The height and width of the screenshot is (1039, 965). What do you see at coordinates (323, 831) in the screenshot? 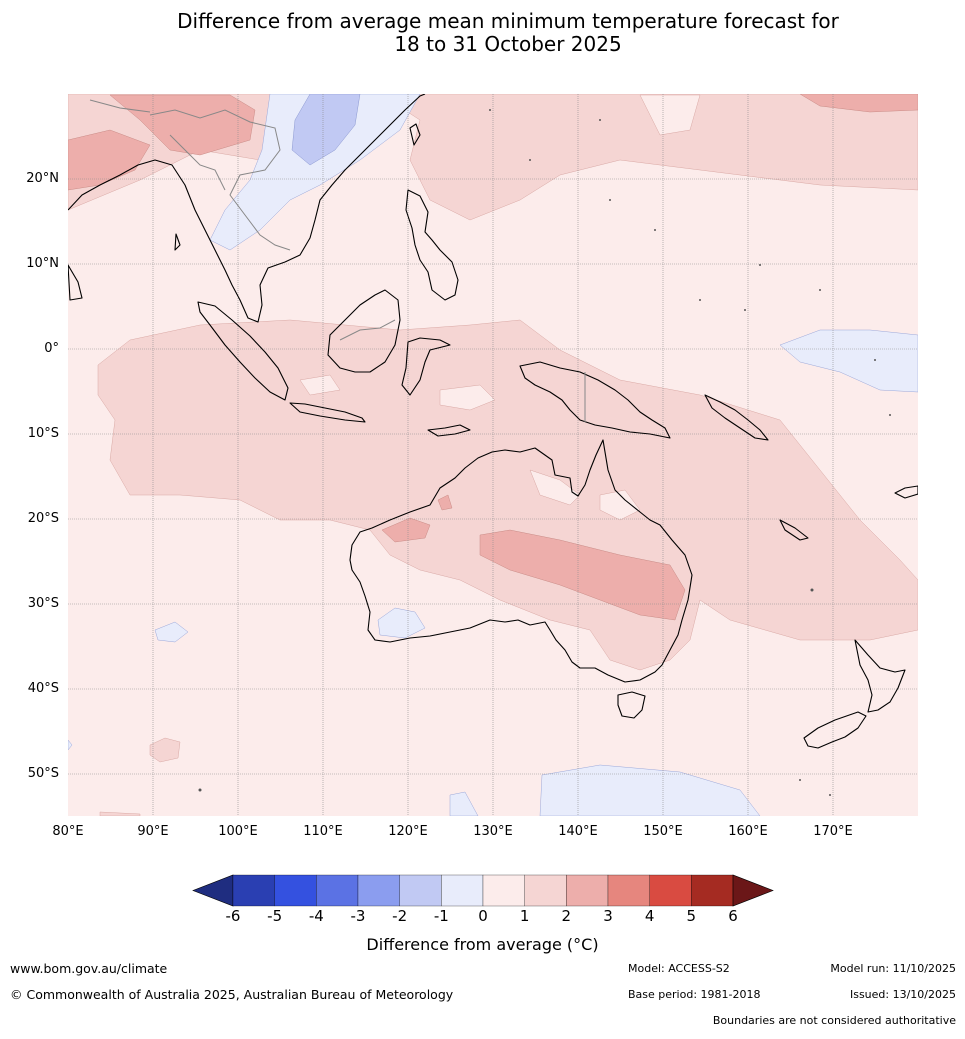
I see `lon-tick-label: 110°E` at bounding box center [323, 831].